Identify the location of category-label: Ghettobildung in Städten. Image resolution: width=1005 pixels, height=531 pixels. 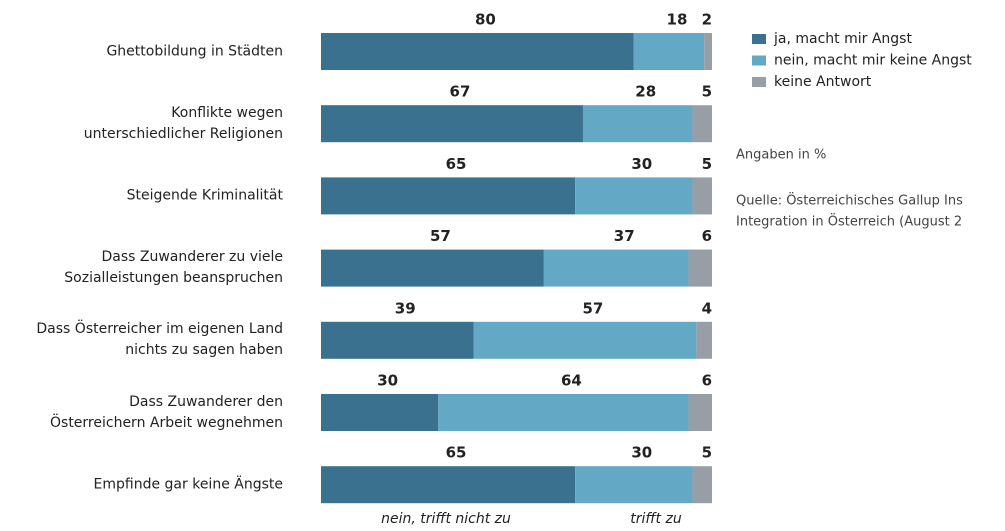
(194, 51).